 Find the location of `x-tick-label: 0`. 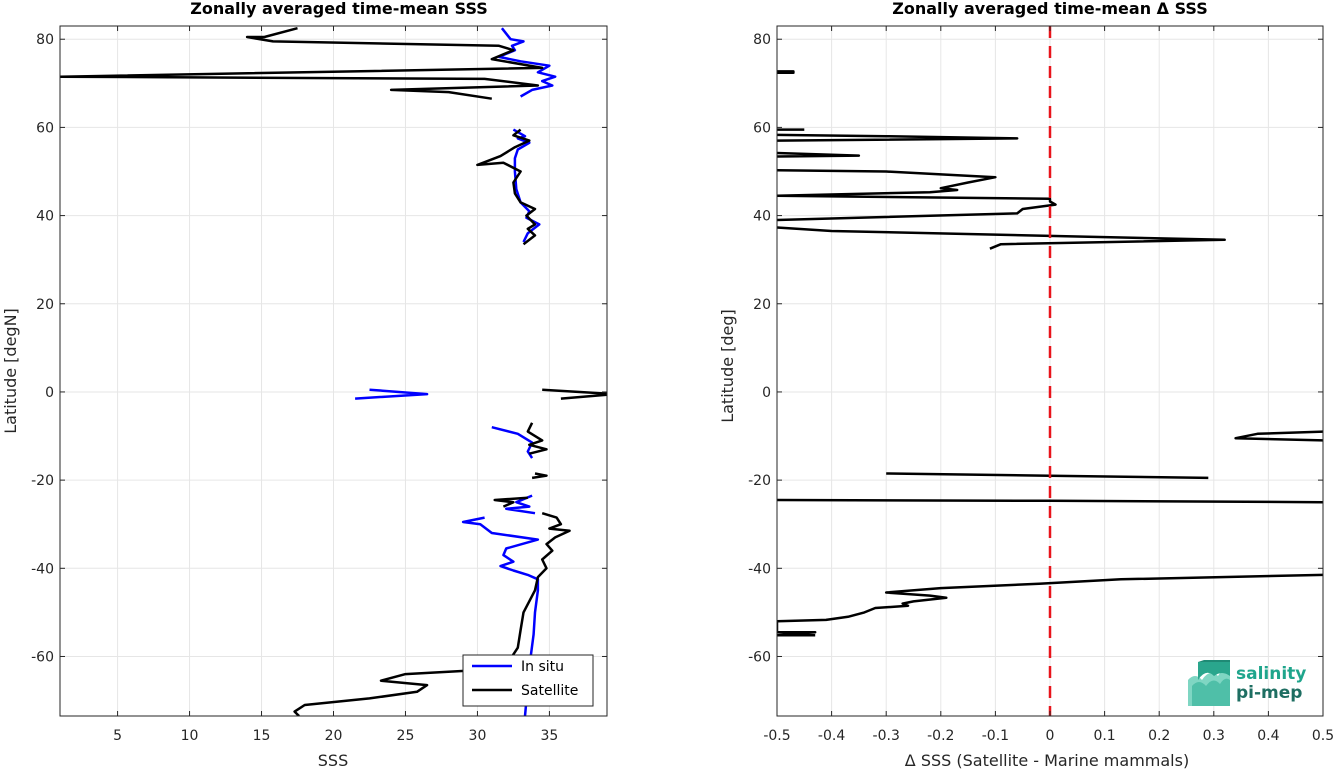

x-tick-label: 0 is located at coordinates (1050, 736).